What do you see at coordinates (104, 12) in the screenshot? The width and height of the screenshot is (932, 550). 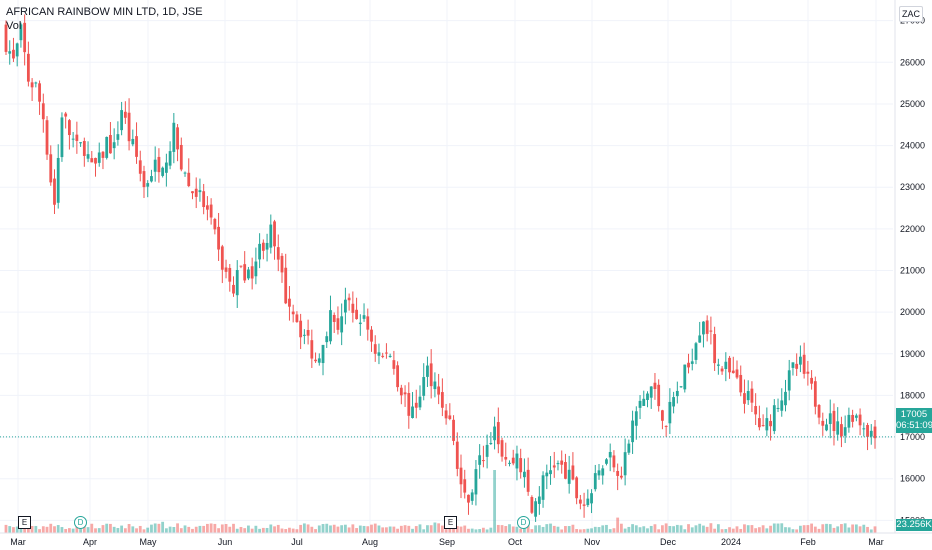 I see `symbol-title: AFRICAN RAINBOW MIN LTD, 1D, JSE` at bounding box center [104, 12].